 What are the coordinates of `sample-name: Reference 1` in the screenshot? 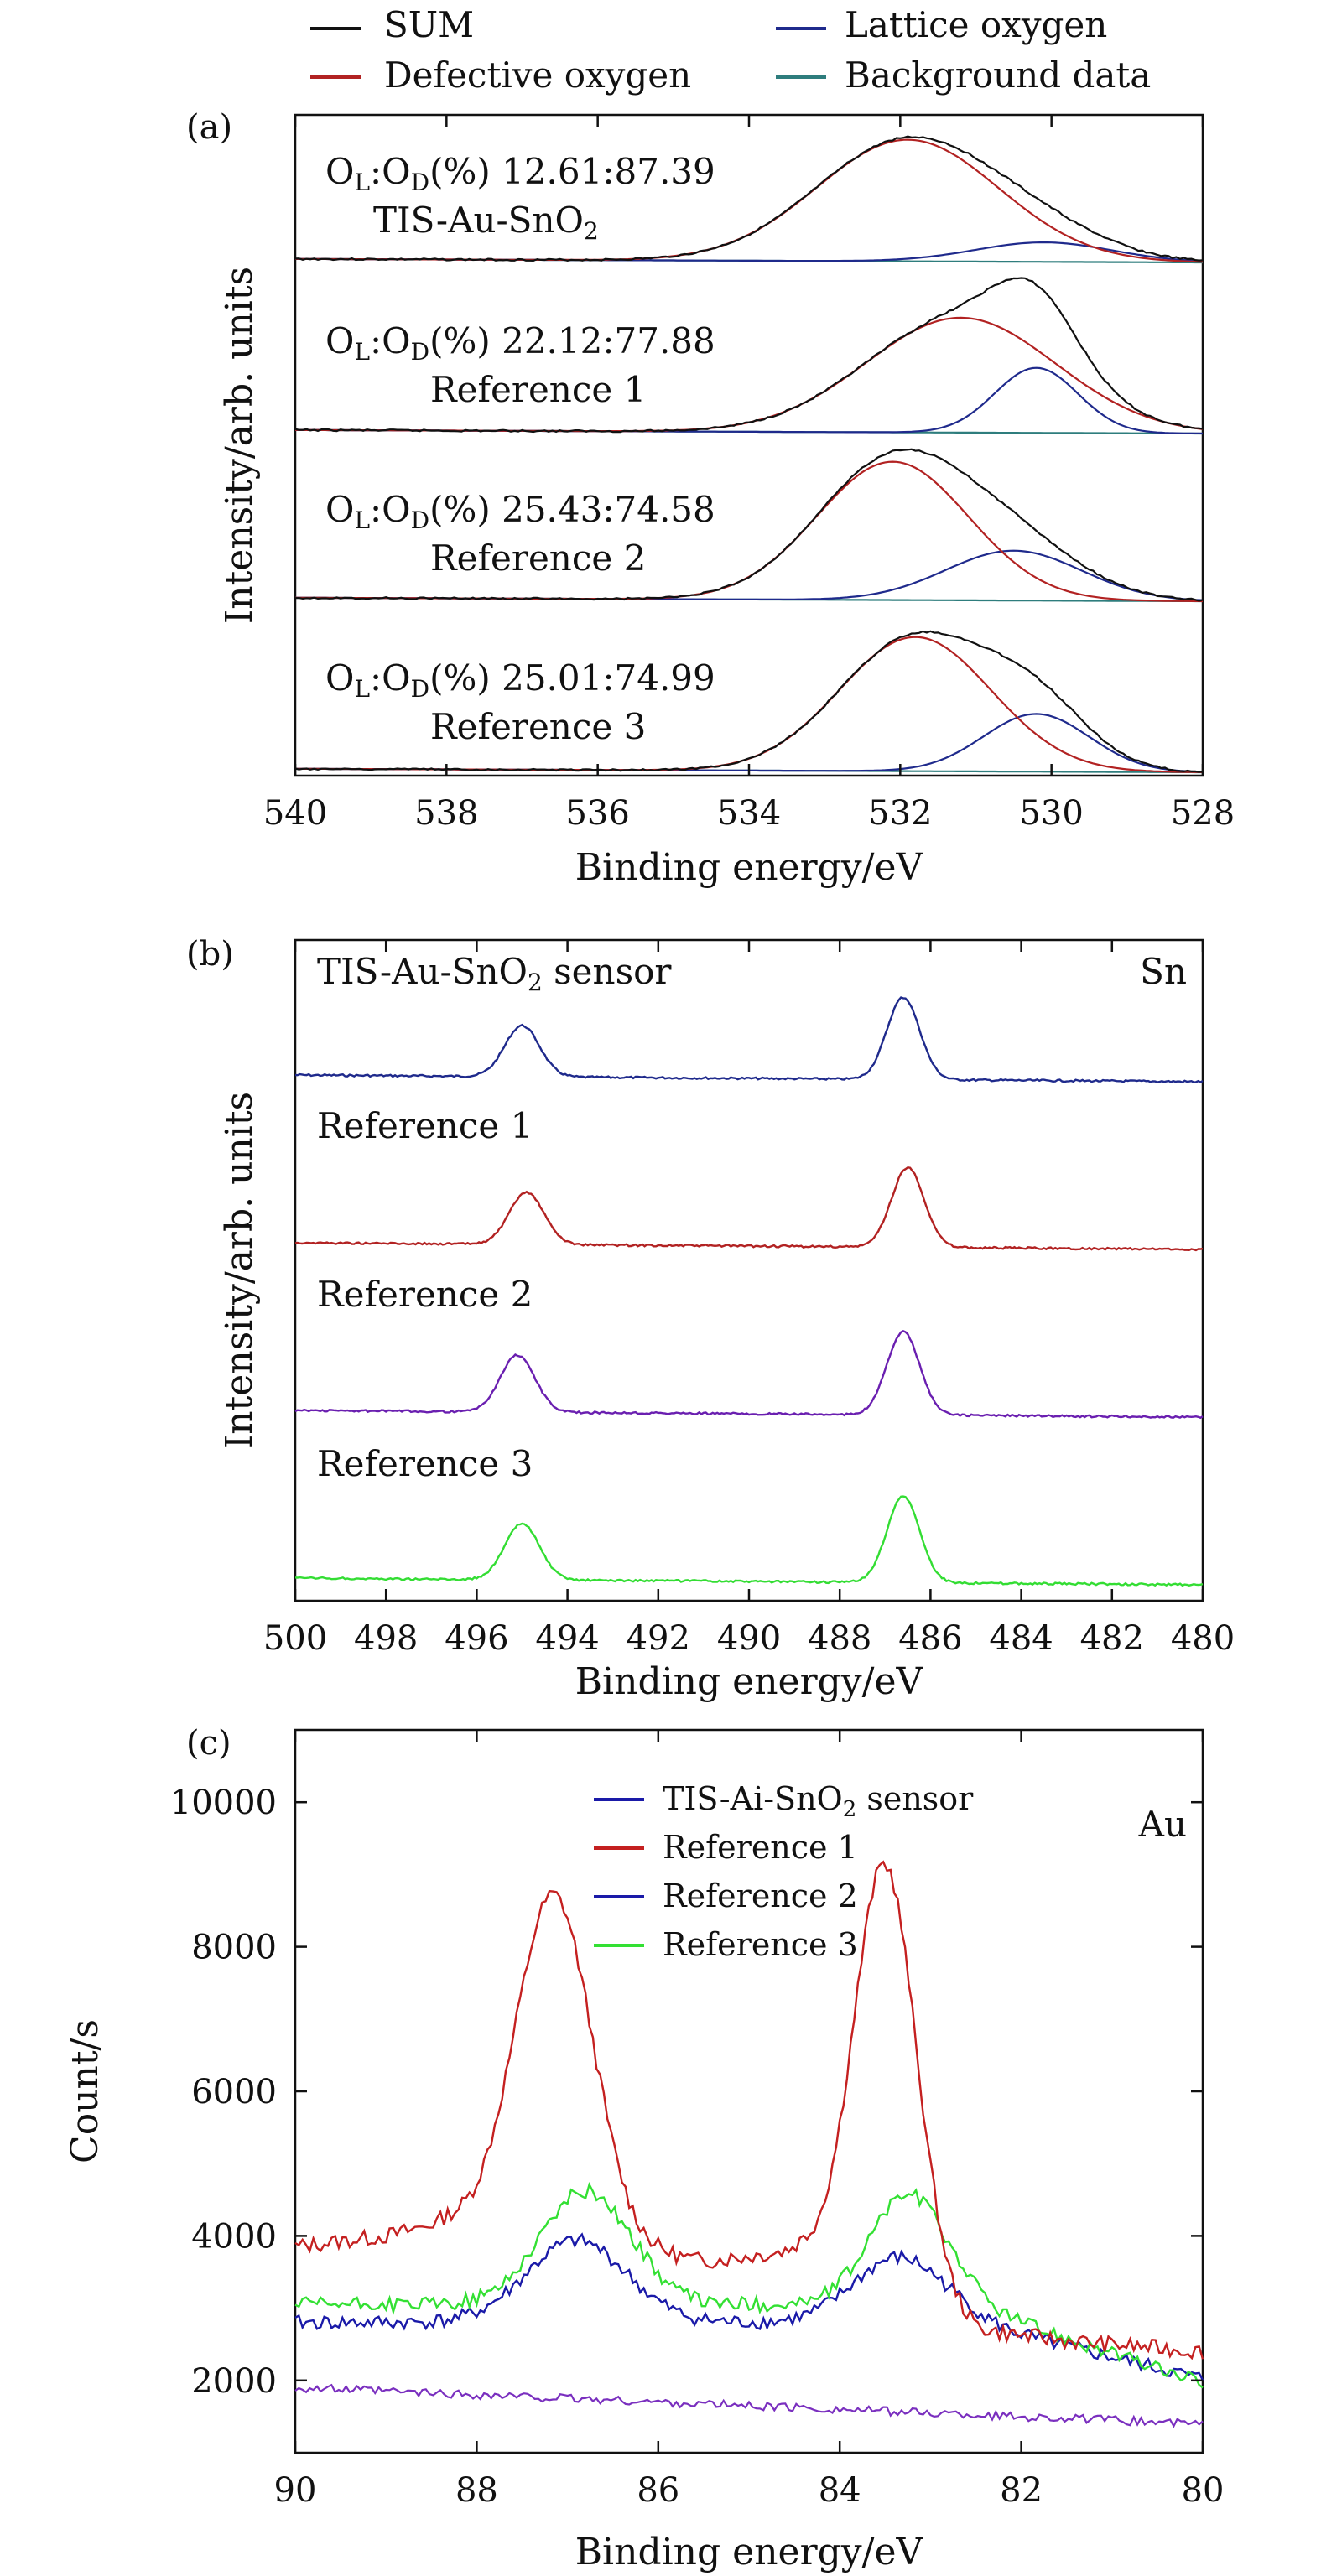 It's located at (538, 389).